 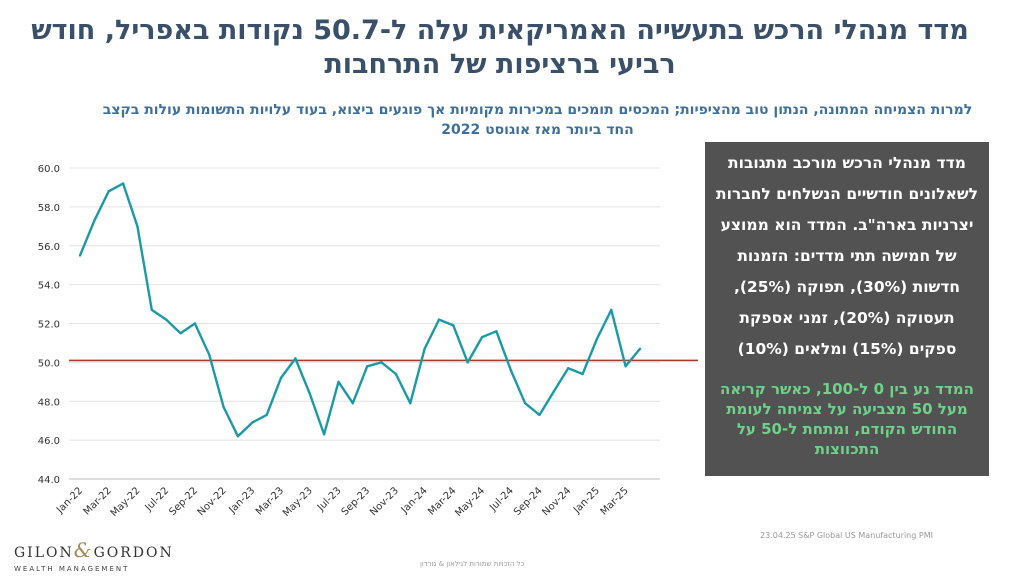 I want to click on y-tick-label: 60.0, so click(x=49, y=169).